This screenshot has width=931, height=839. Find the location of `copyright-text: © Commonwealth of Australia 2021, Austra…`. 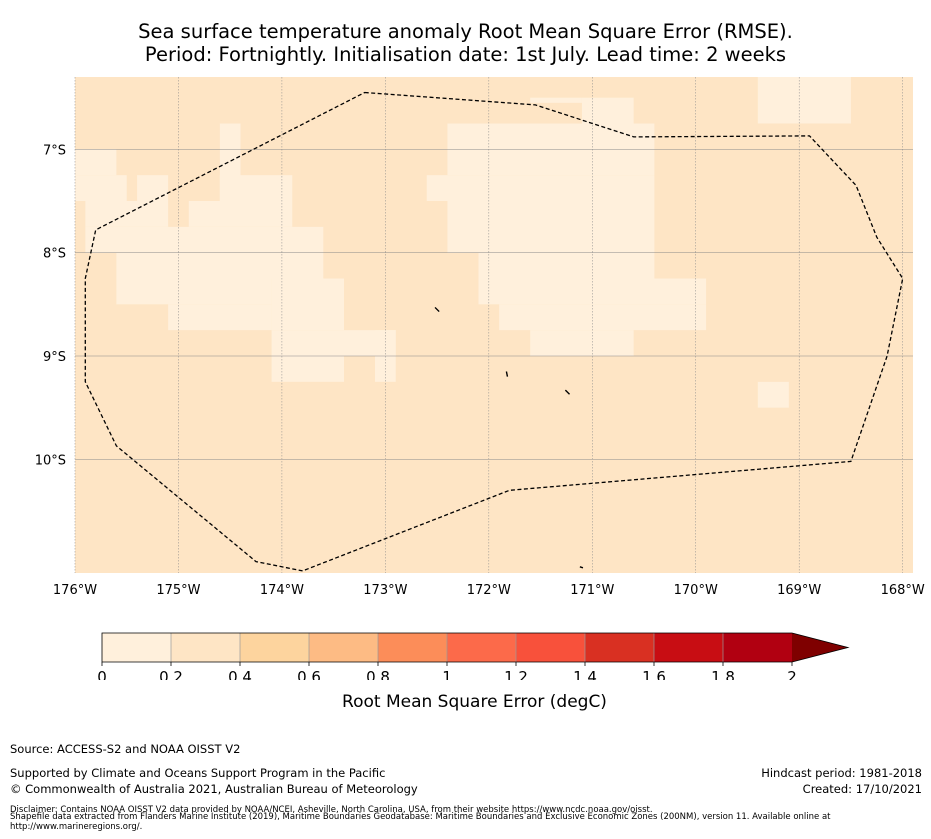

copyright-text: © Commonwealth of Australia 2021, Austra… is located at coordinates (214, 789).